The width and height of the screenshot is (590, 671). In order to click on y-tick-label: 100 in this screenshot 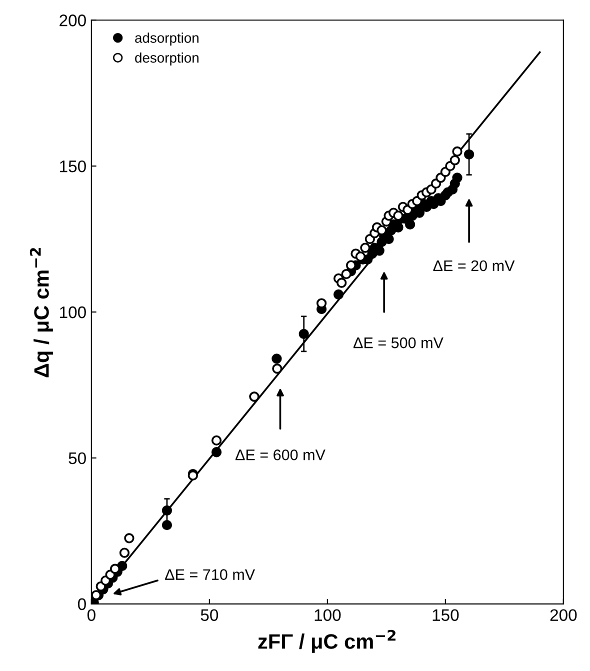, I will do `click(73, 312)`.